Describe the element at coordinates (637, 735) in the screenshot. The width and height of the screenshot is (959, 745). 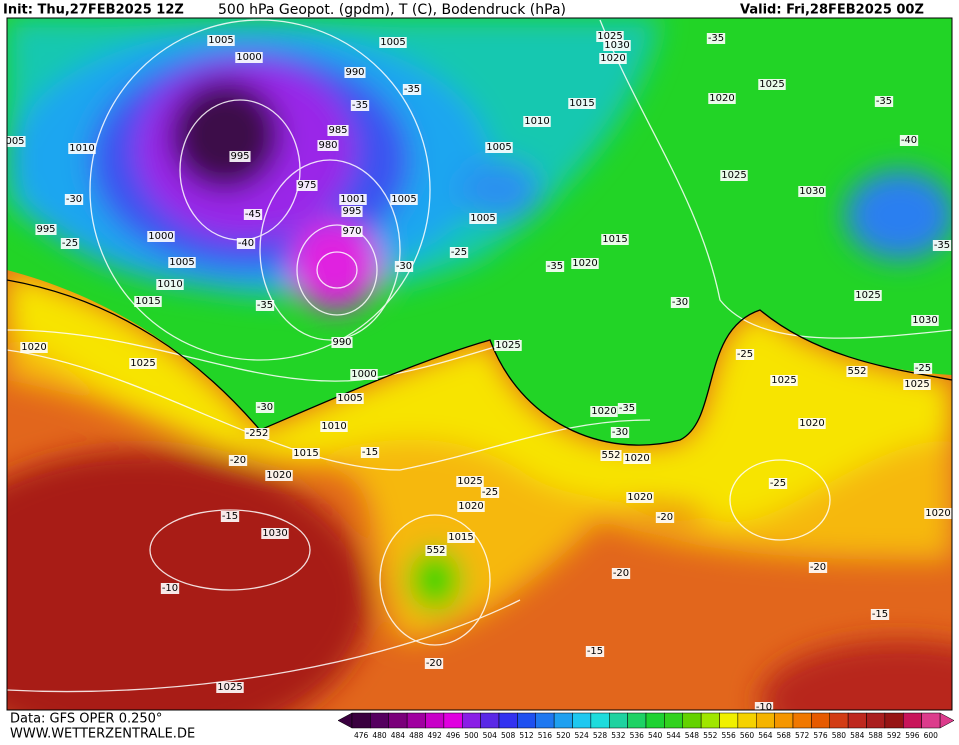
I see `colorbar-label: 536` at that location.